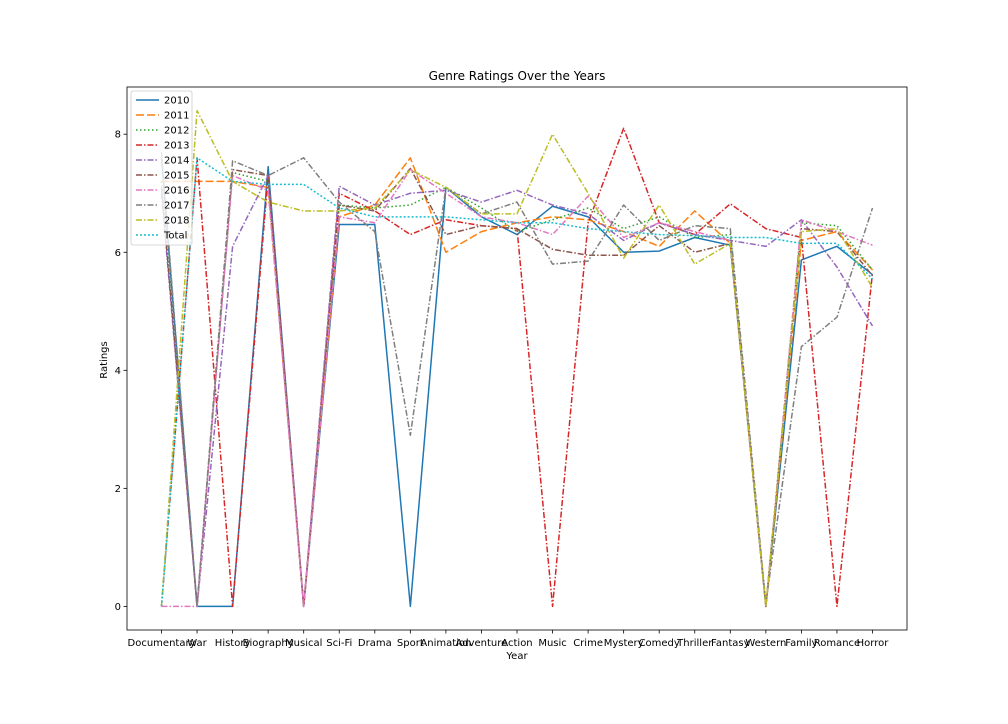  Describe the element at coordinates (410, 643) in the screenshot. I see `x-tick-label: Sport` at that location.